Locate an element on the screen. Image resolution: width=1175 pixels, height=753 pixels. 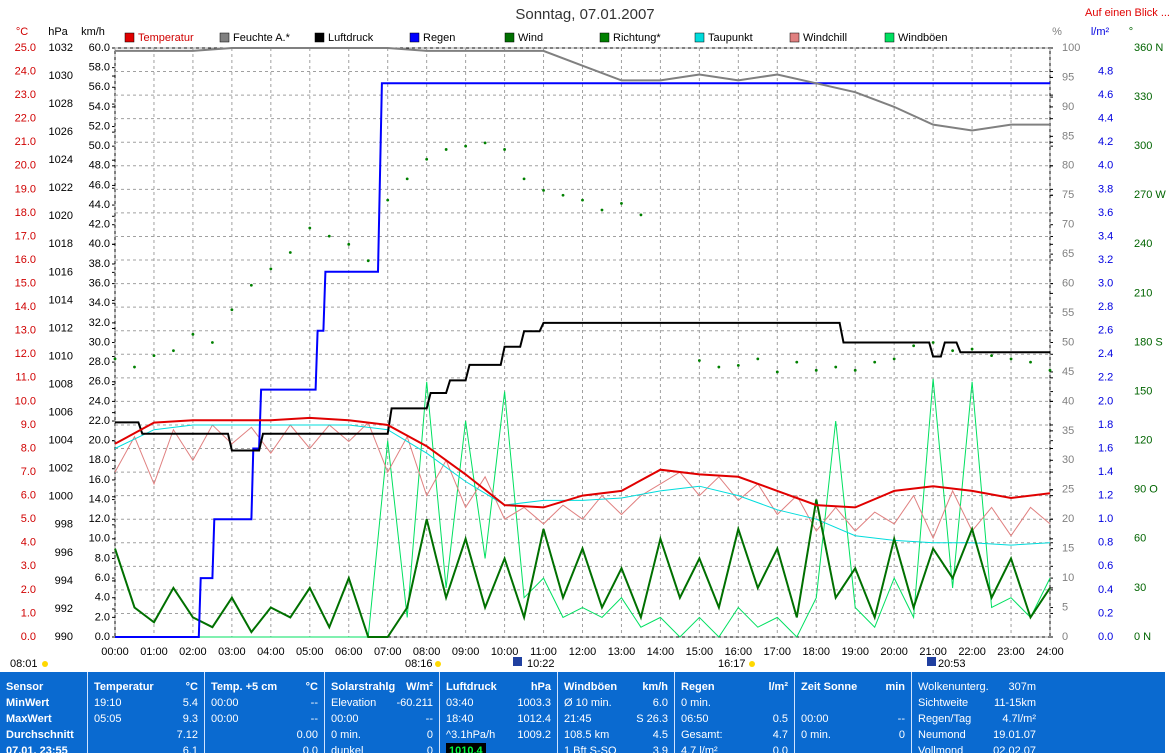
row-label: Durchschnitt is located at coordinates (40, 735).